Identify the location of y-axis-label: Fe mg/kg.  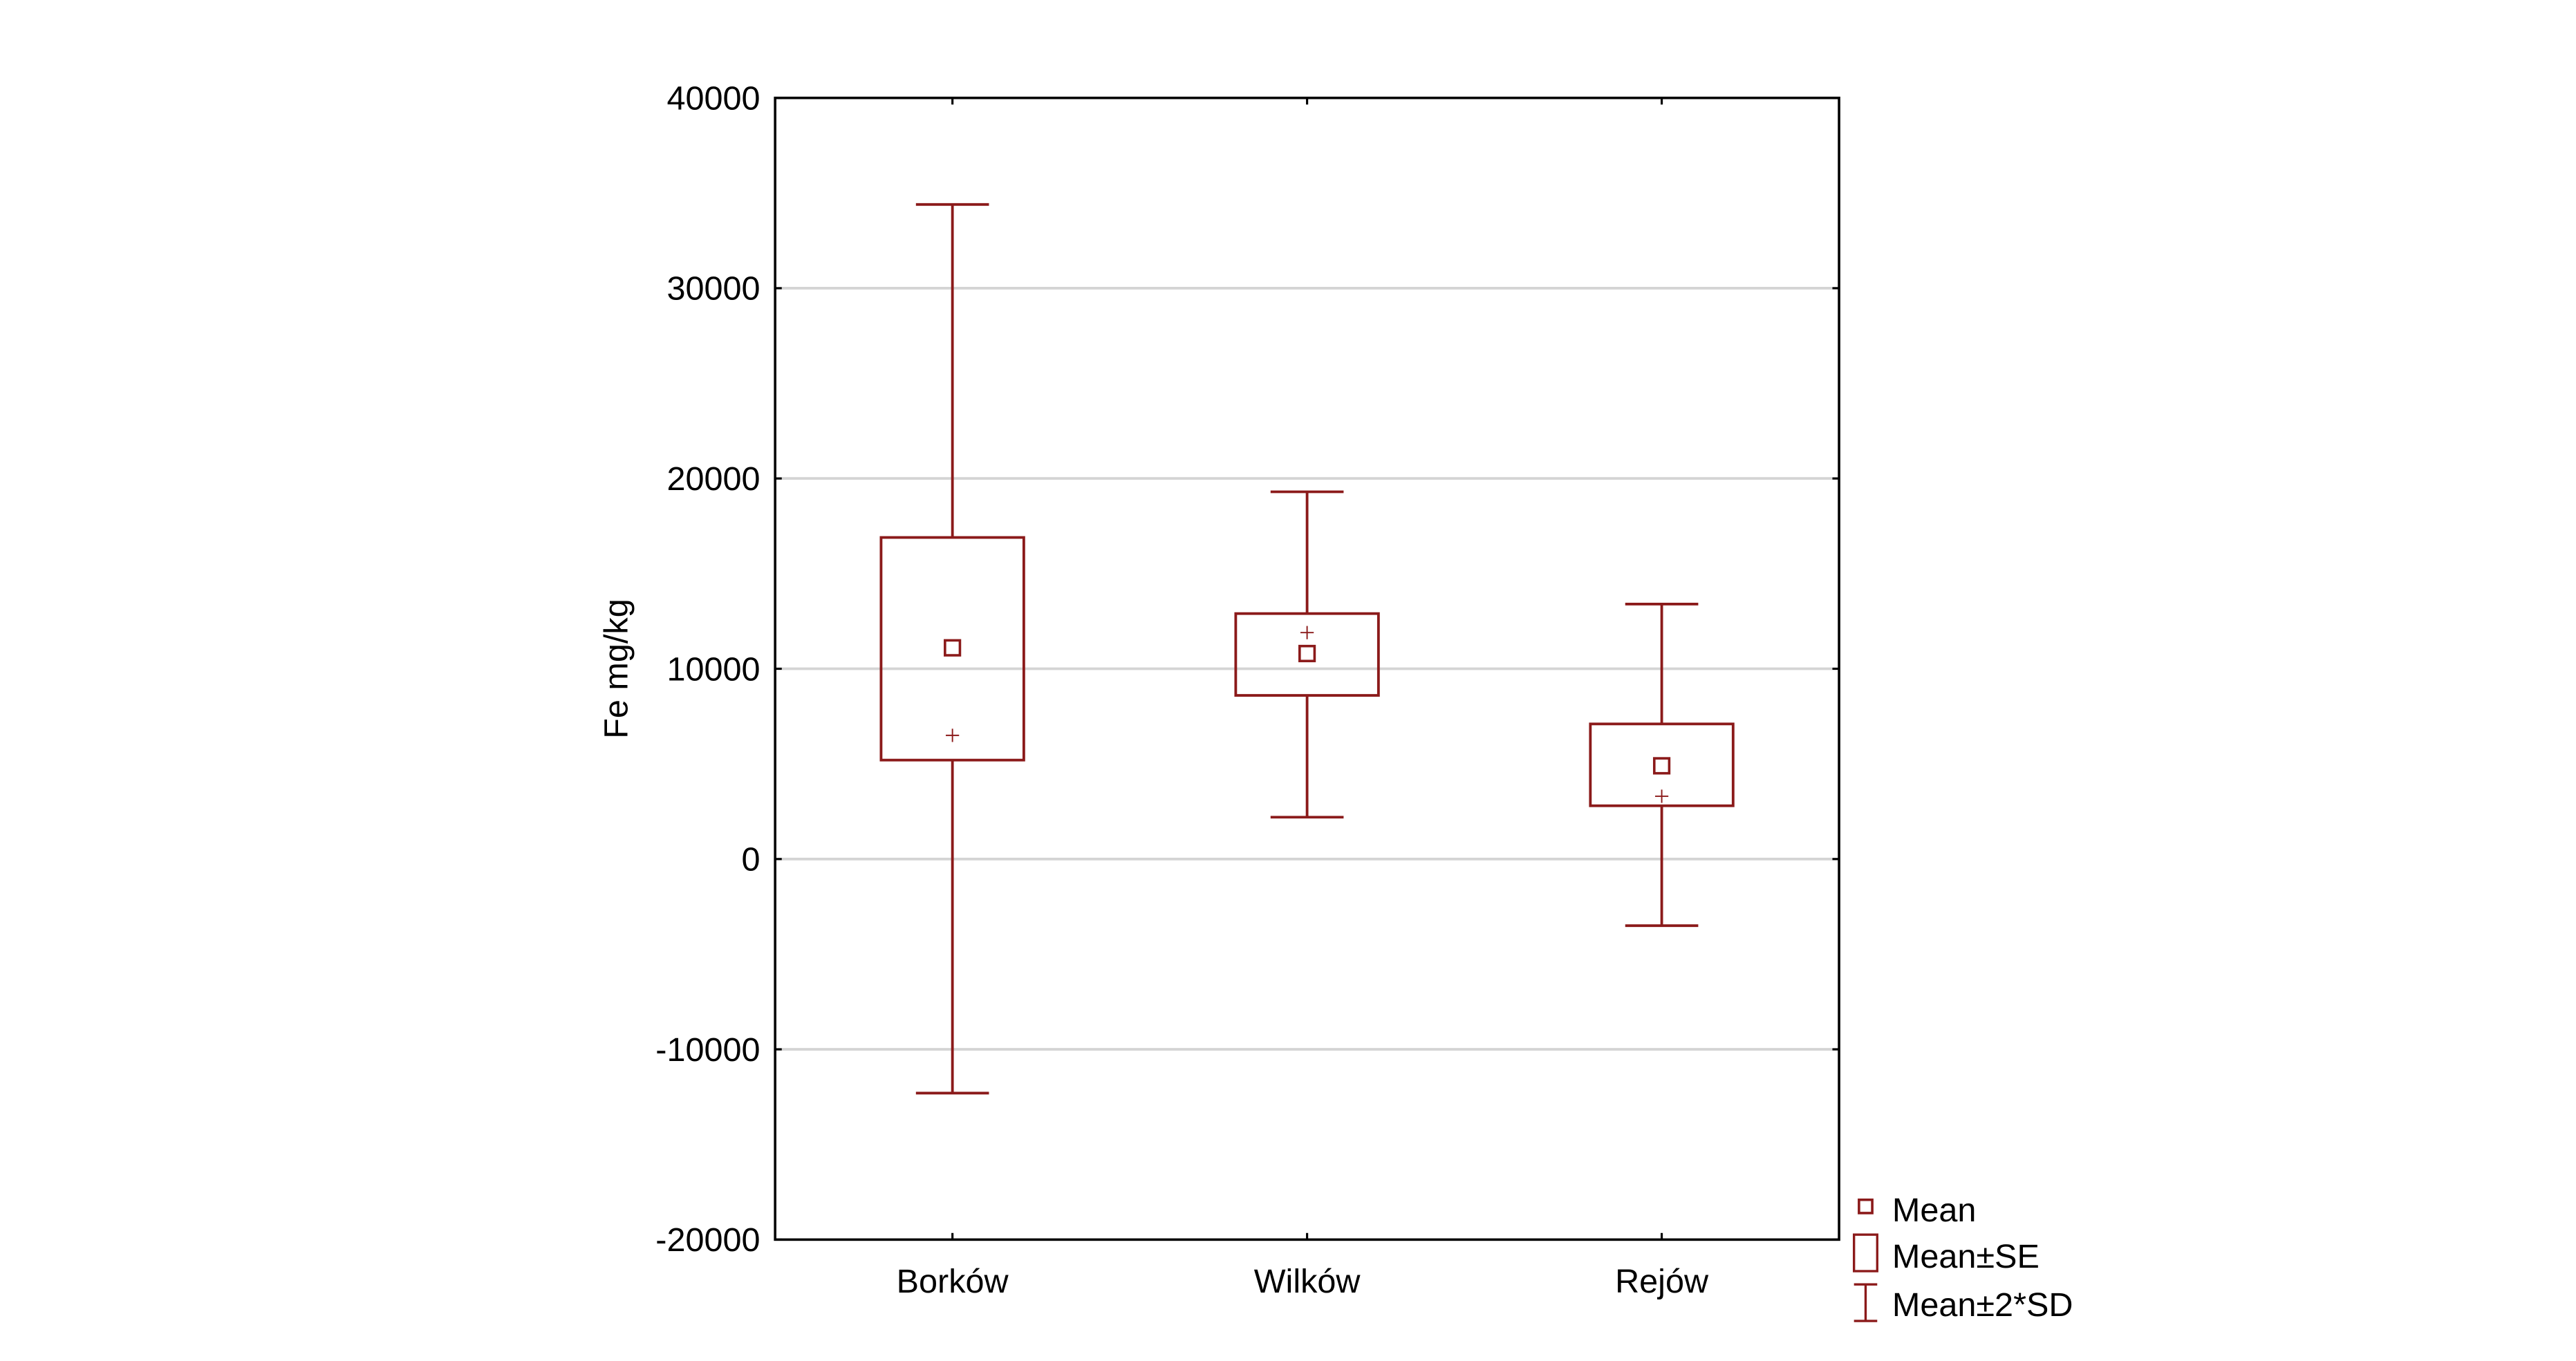
(616, 668).